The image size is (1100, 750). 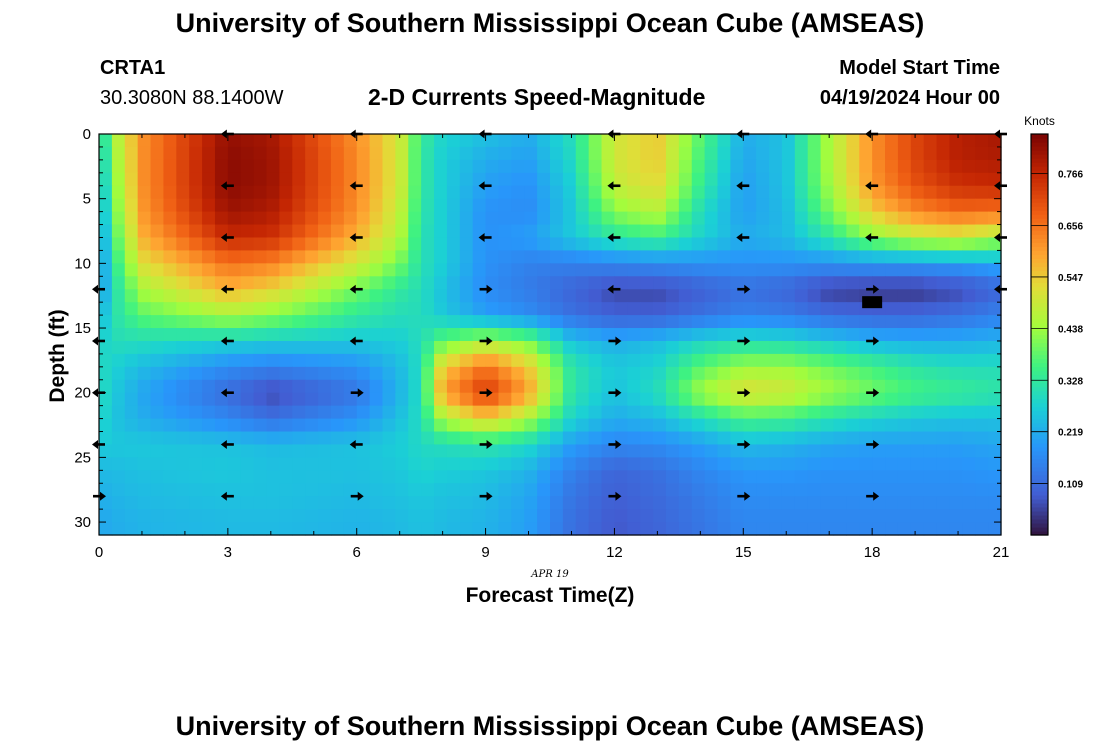 What do you see at coordinates (82, 328) in the screenshot?
I see `y-tick-label: 15` at bounding box center [82, 328].